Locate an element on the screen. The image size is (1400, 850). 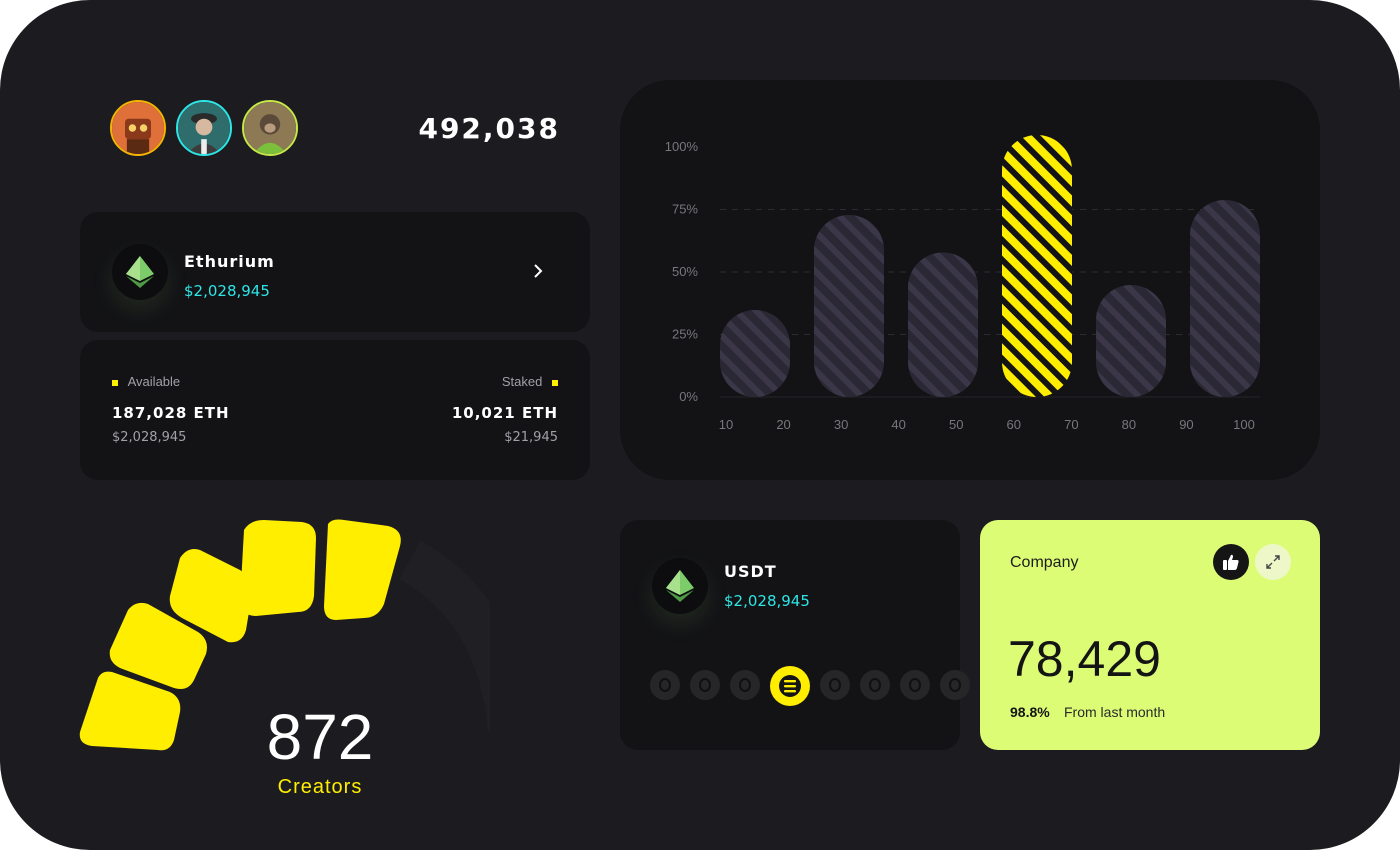
usdt-card: USDT $2,028,945 is located at coordinates (790, 635).